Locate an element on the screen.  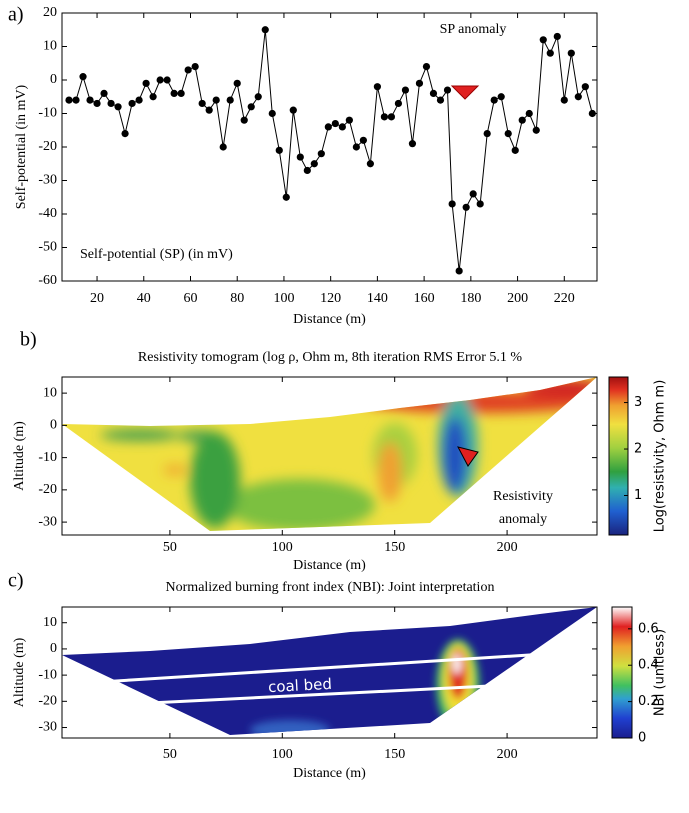
y-tick-label: -40 is located at coordinates (47, 213).